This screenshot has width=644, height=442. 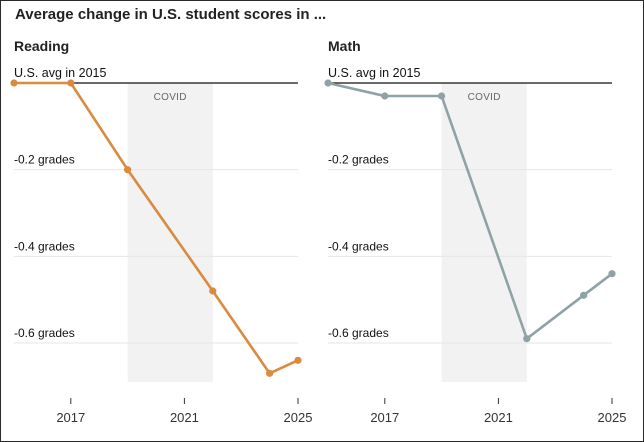 I want to click on reading-covid-label: COVID, so click(x=170, y=97).